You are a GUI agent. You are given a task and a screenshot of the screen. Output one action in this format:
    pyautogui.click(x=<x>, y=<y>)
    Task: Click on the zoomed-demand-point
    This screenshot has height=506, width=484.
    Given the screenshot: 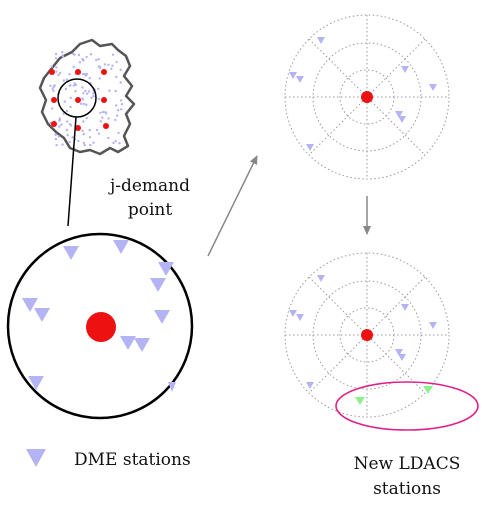 What is the action you would take?
    pyautogui.click(x=101, y=327)
    